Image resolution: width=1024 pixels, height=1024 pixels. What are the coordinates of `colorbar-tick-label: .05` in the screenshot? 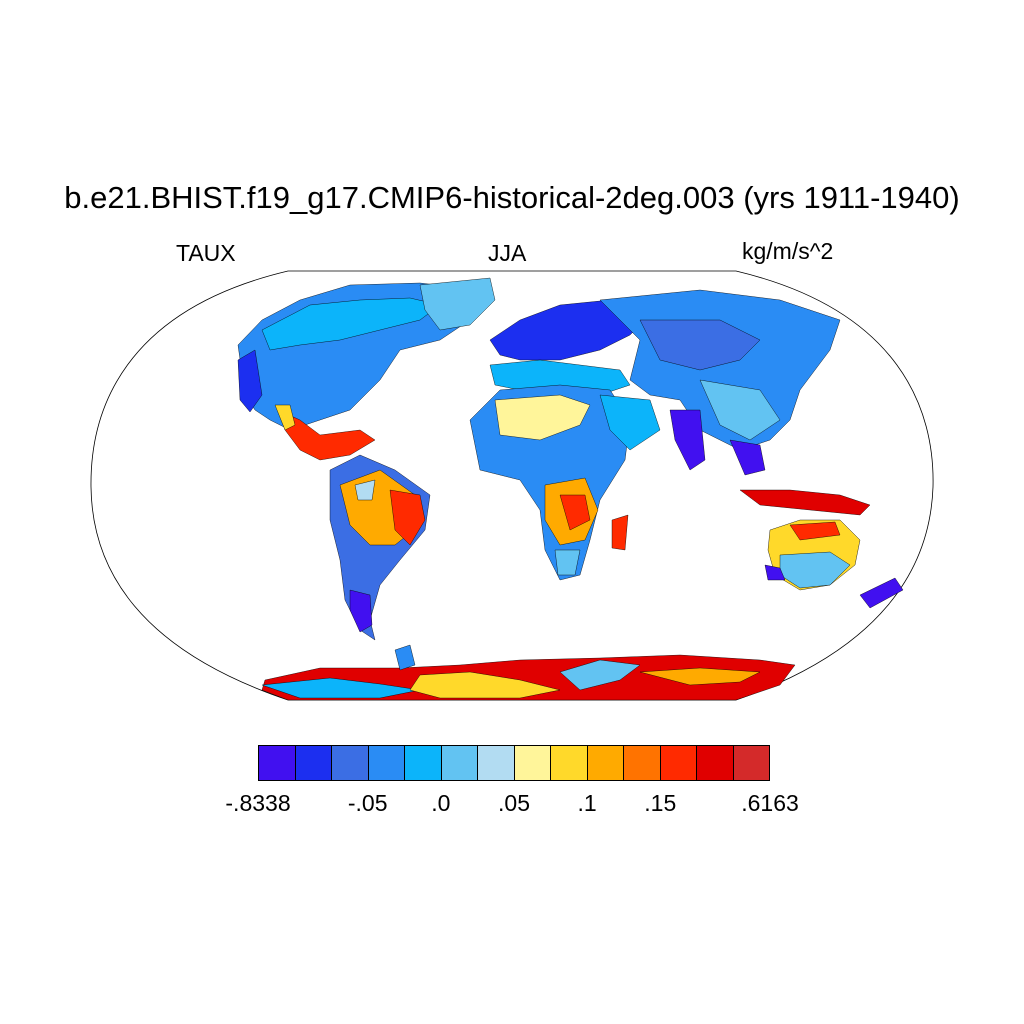 It's located at (514, 803).